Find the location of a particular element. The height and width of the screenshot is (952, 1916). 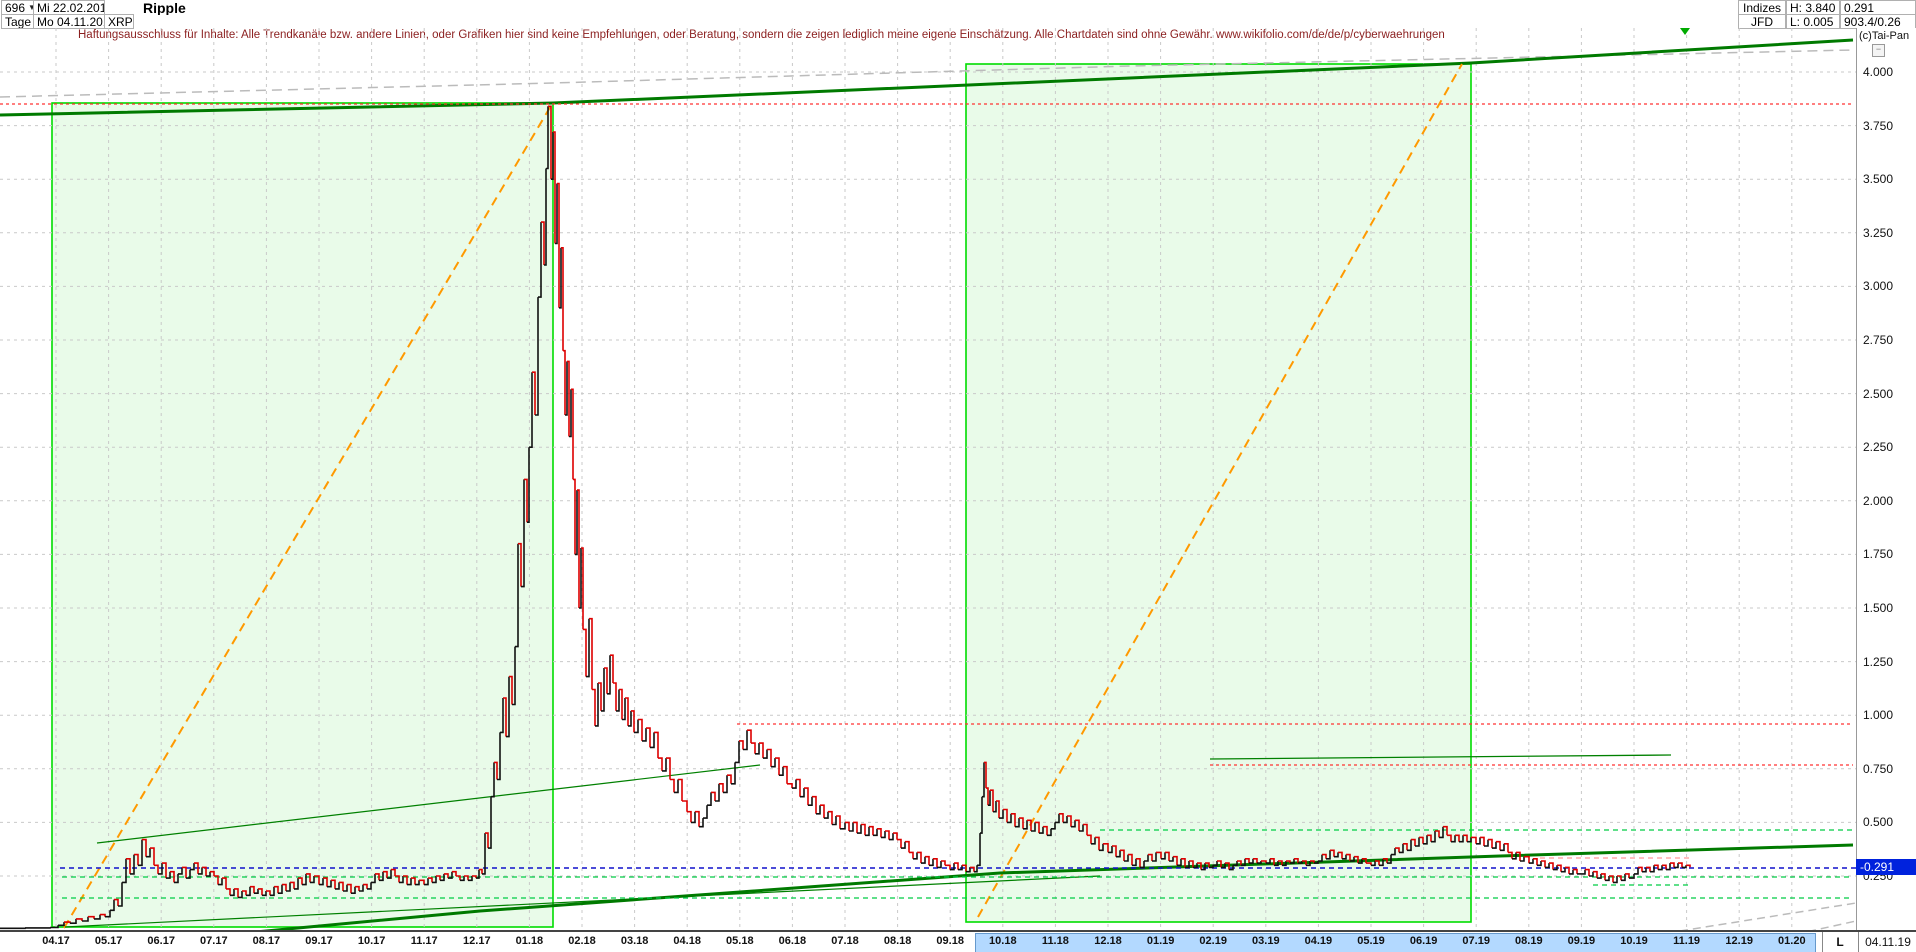

time-axis-highlight is located at coordinates (1395, 942).